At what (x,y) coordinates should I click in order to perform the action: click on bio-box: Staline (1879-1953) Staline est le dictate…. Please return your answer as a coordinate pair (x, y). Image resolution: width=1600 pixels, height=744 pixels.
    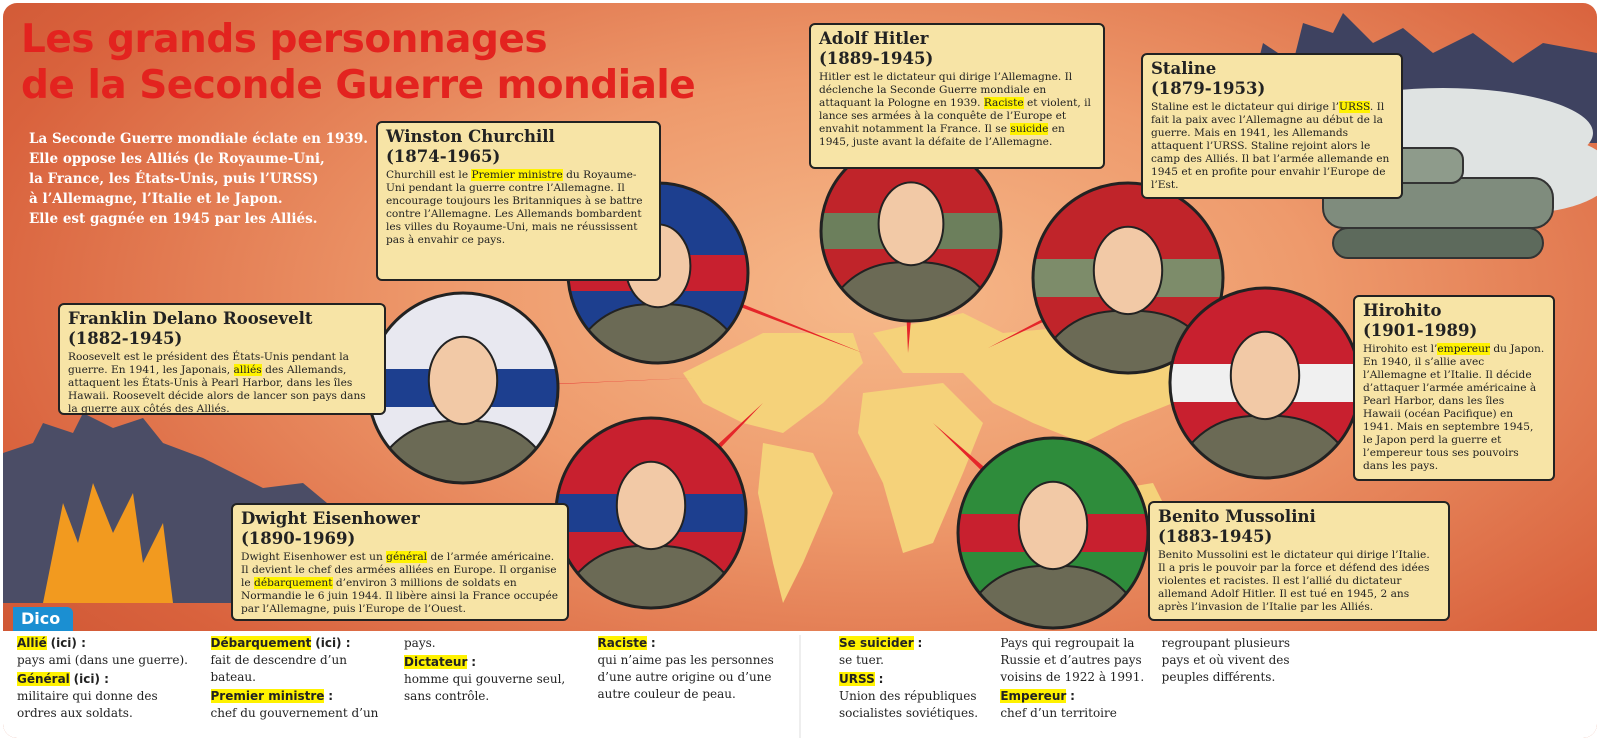
    Looking at the image, I should click on (1272, 126).